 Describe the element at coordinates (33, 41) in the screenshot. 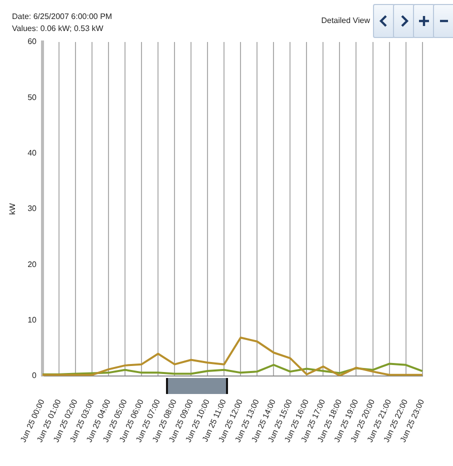

I see `y-tick-label: 60` at that location.